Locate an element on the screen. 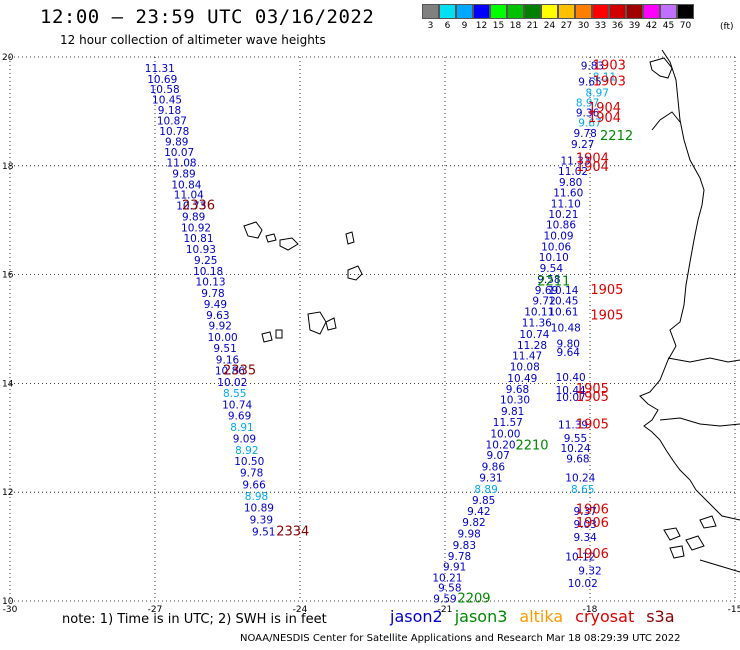  island-sal is located at coordinates (350, 238).